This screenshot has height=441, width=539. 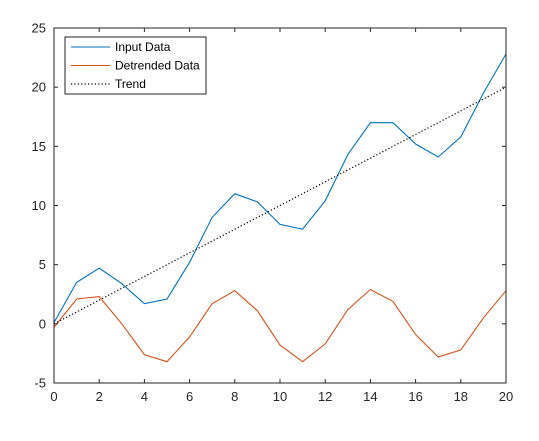 I want to click on y-tick-label: 25, so click(x=39, y=28).